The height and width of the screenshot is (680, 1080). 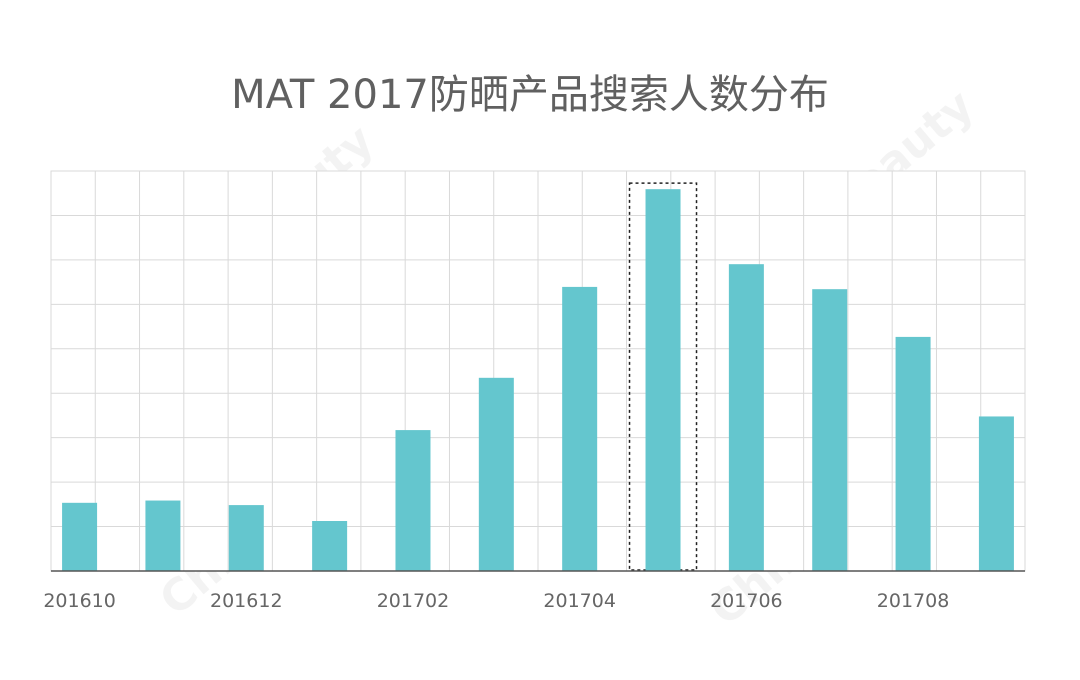 I want to click on x-tick-label: 201708, so click(x=913, y=601).